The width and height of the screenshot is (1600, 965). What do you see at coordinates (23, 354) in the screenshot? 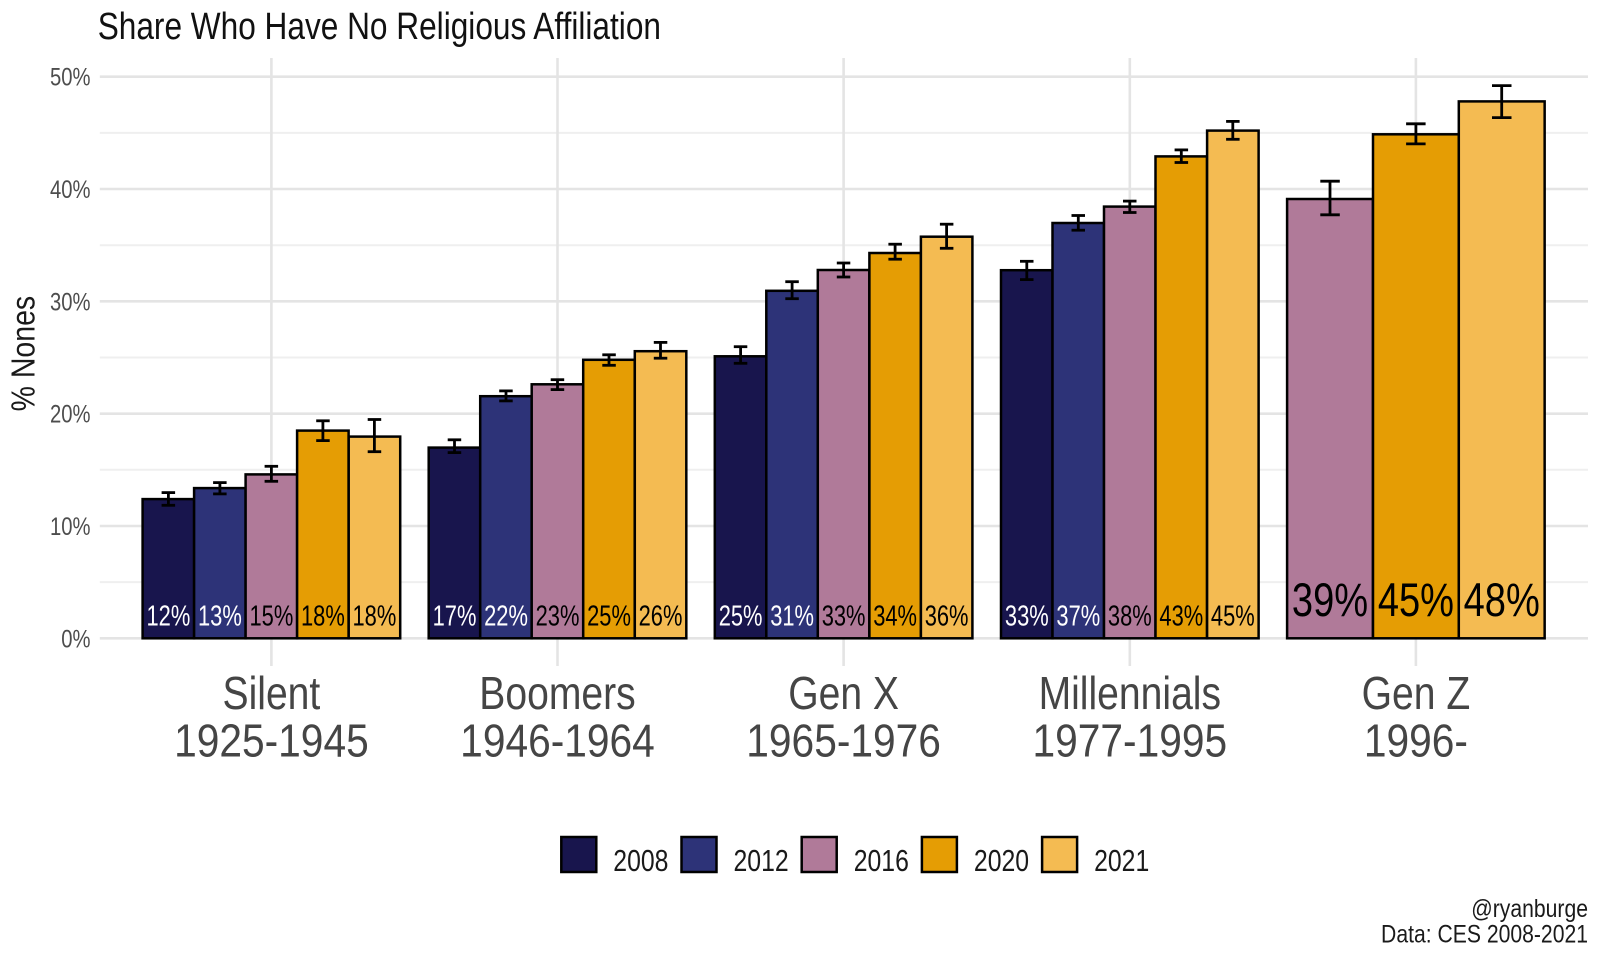
I see `svg-text: % Nones` at bounding box center [23, 354].